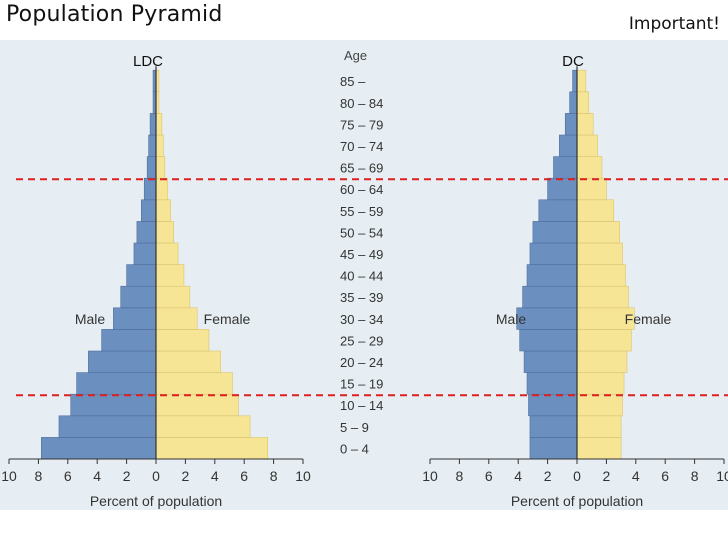  What do you see at coordinates (355, 55) in the screenshot?
I see `age-title: Age` at bounding box center [355, 55].